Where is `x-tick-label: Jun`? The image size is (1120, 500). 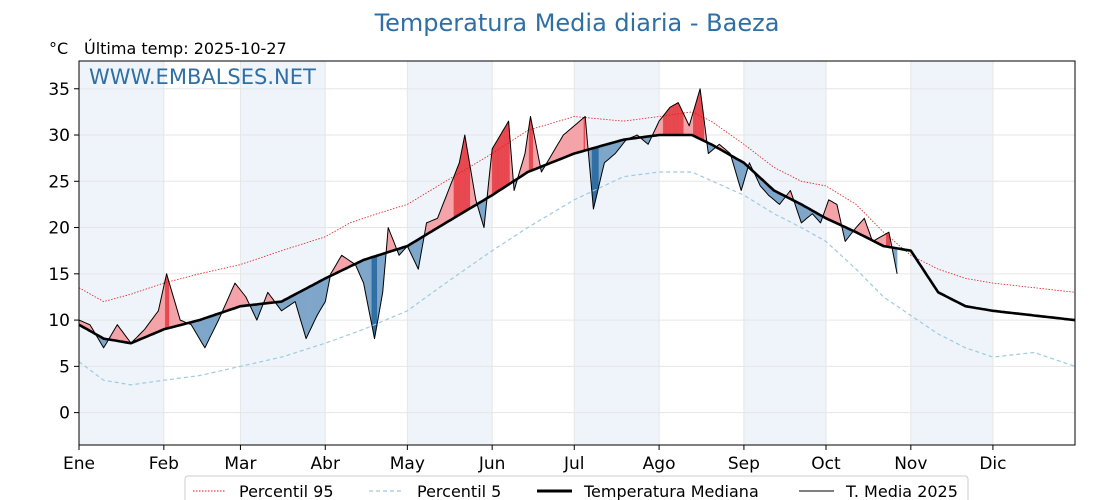
x-tick-label: Jun is located at coordinates (492, 464).